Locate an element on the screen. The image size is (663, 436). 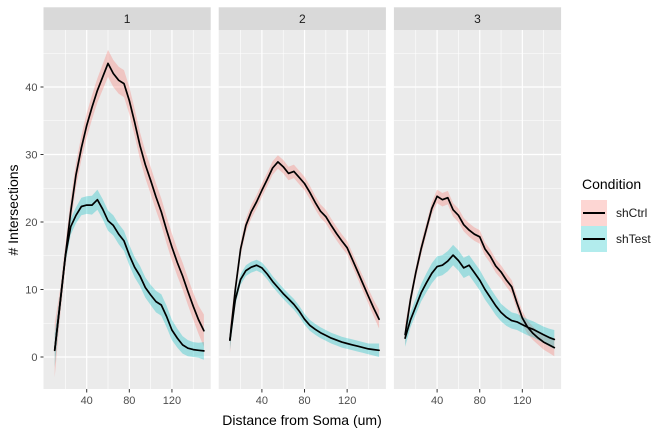
y-tick-label: 30 is located at coordinates (31, 156).